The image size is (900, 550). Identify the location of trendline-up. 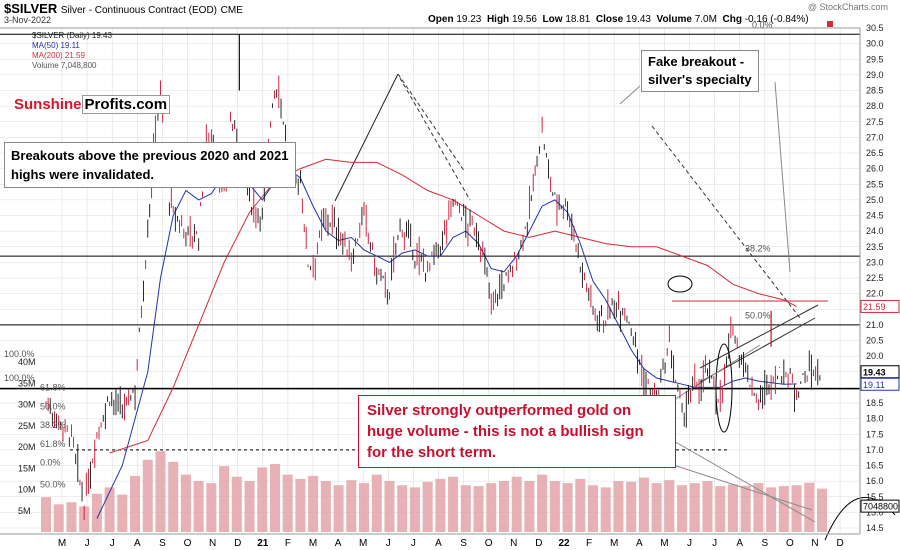
(366, 137).